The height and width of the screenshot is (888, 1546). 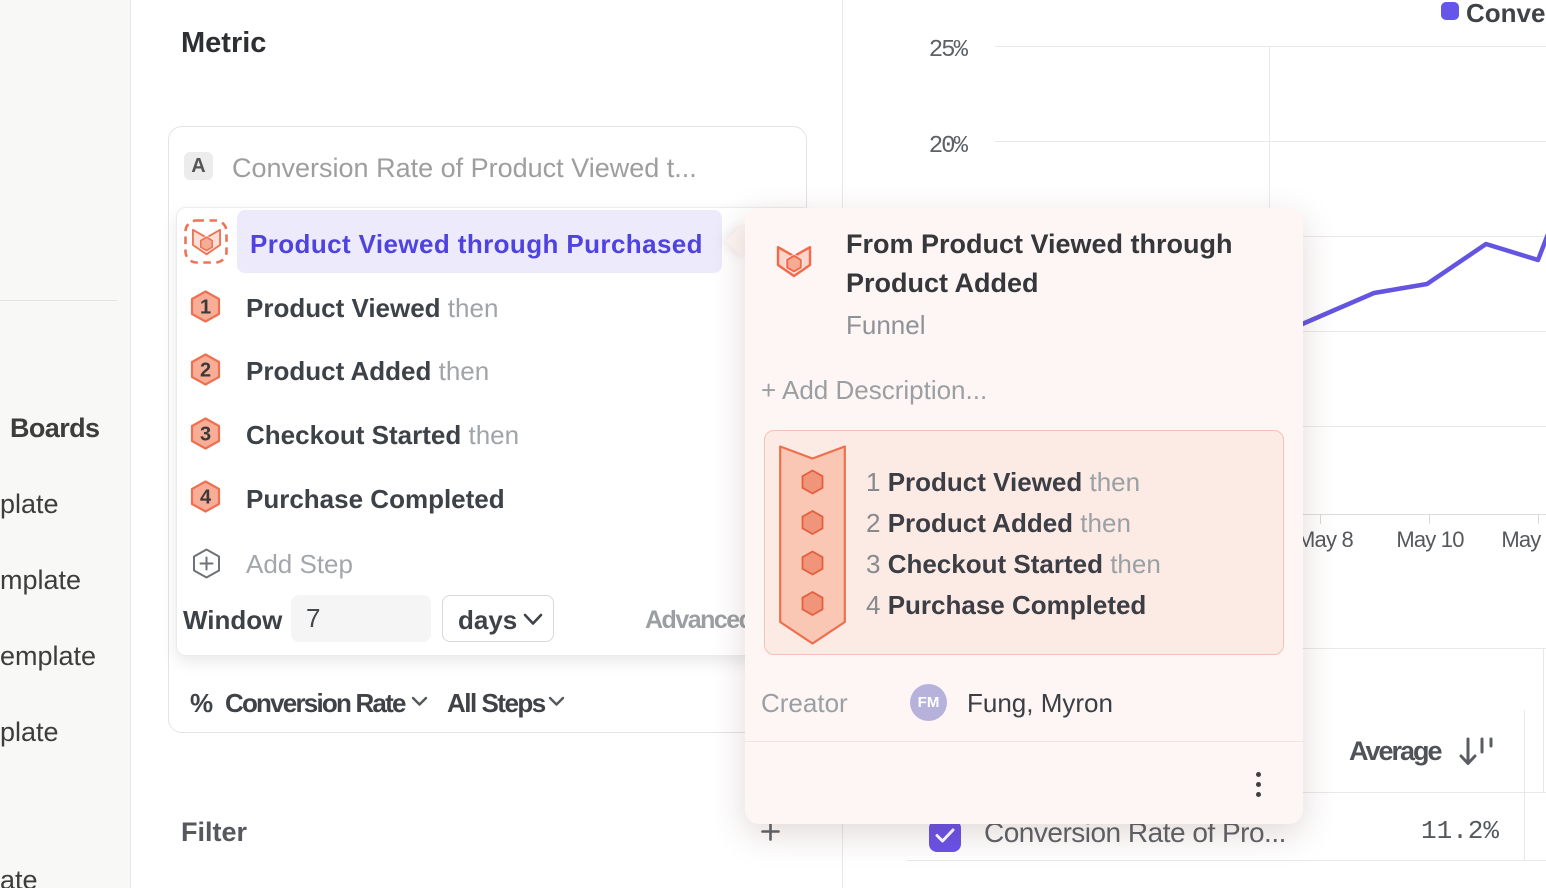 What do you see at coordinates (205, 308) in the screenshot?
I see `svg-text: 1` at bounding box center [205, 308].